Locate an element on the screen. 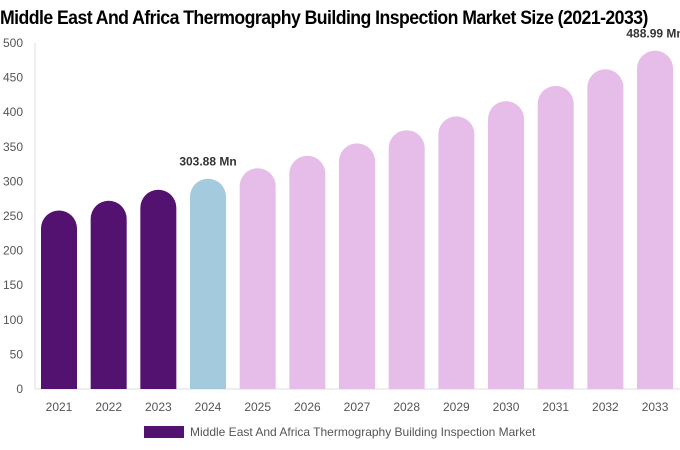  bar-2024 is located at coordinates (208, 283).